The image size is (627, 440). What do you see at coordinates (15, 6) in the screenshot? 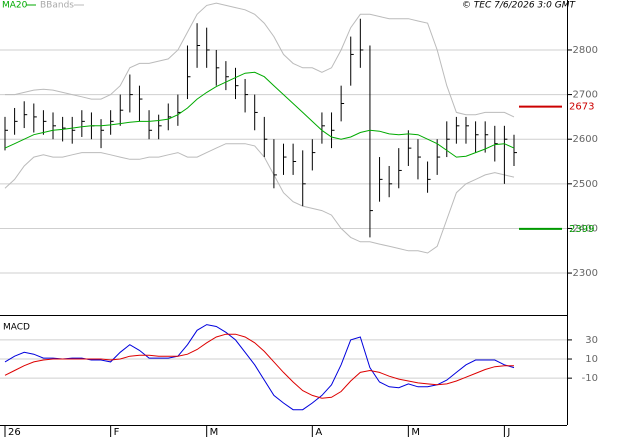
I see `legend-ma20: MA20` at bounding box center [15, 6].